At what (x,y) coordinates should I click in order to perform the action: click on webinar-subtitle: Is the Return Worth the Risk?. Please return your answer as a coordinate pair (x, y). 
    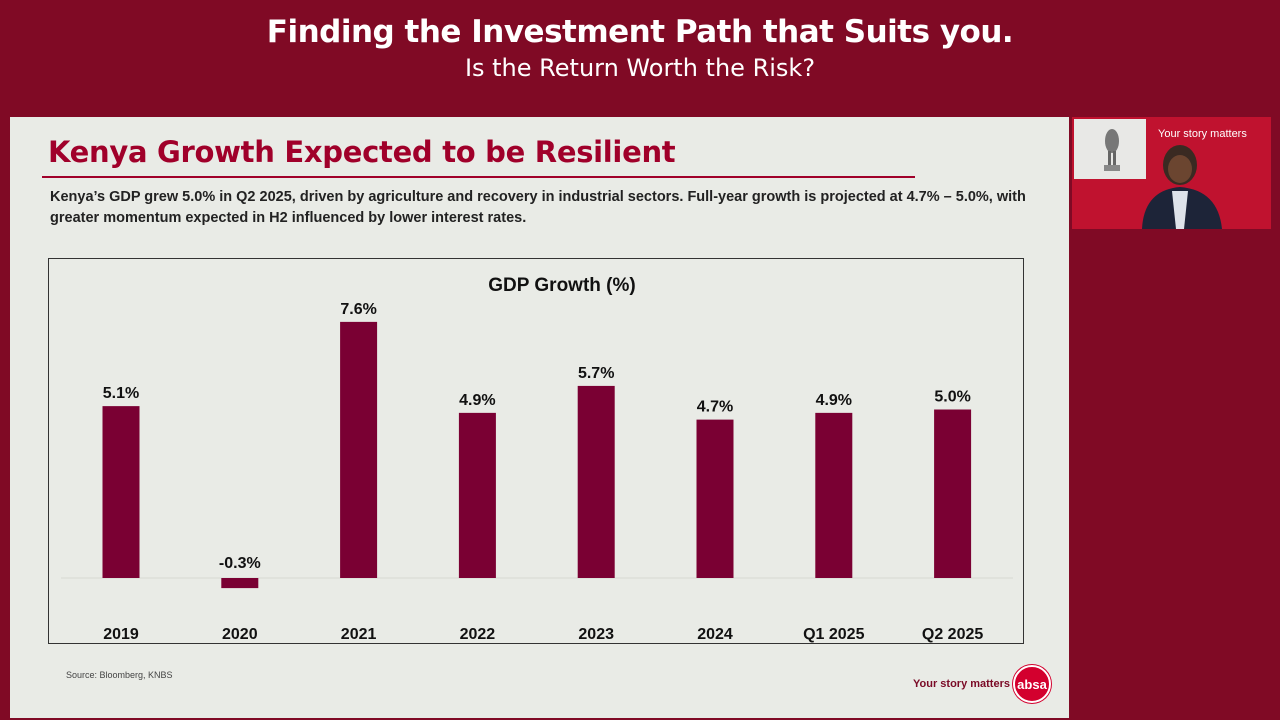
    Looking at the image, I should click on (640, 68).